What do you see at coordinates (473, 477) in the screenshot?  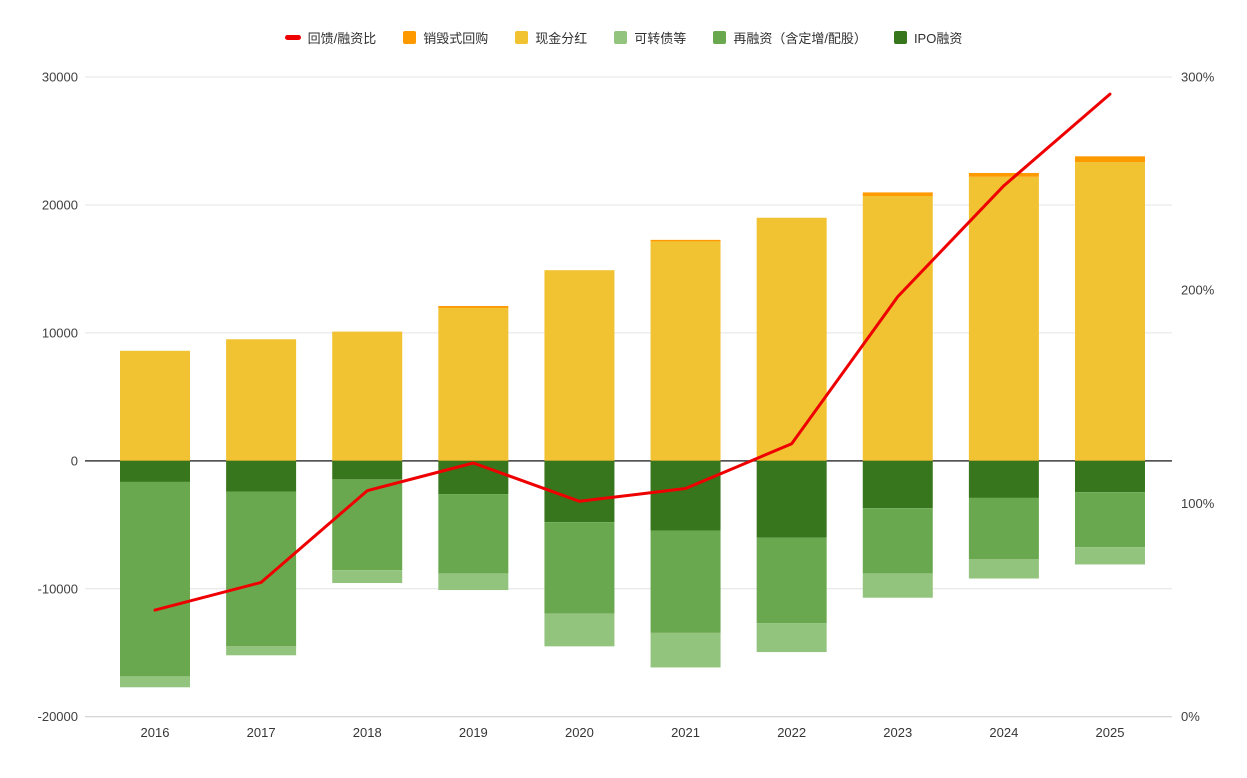 I see `bar-segment-ipo-2019` at bounding box center [473, 477].